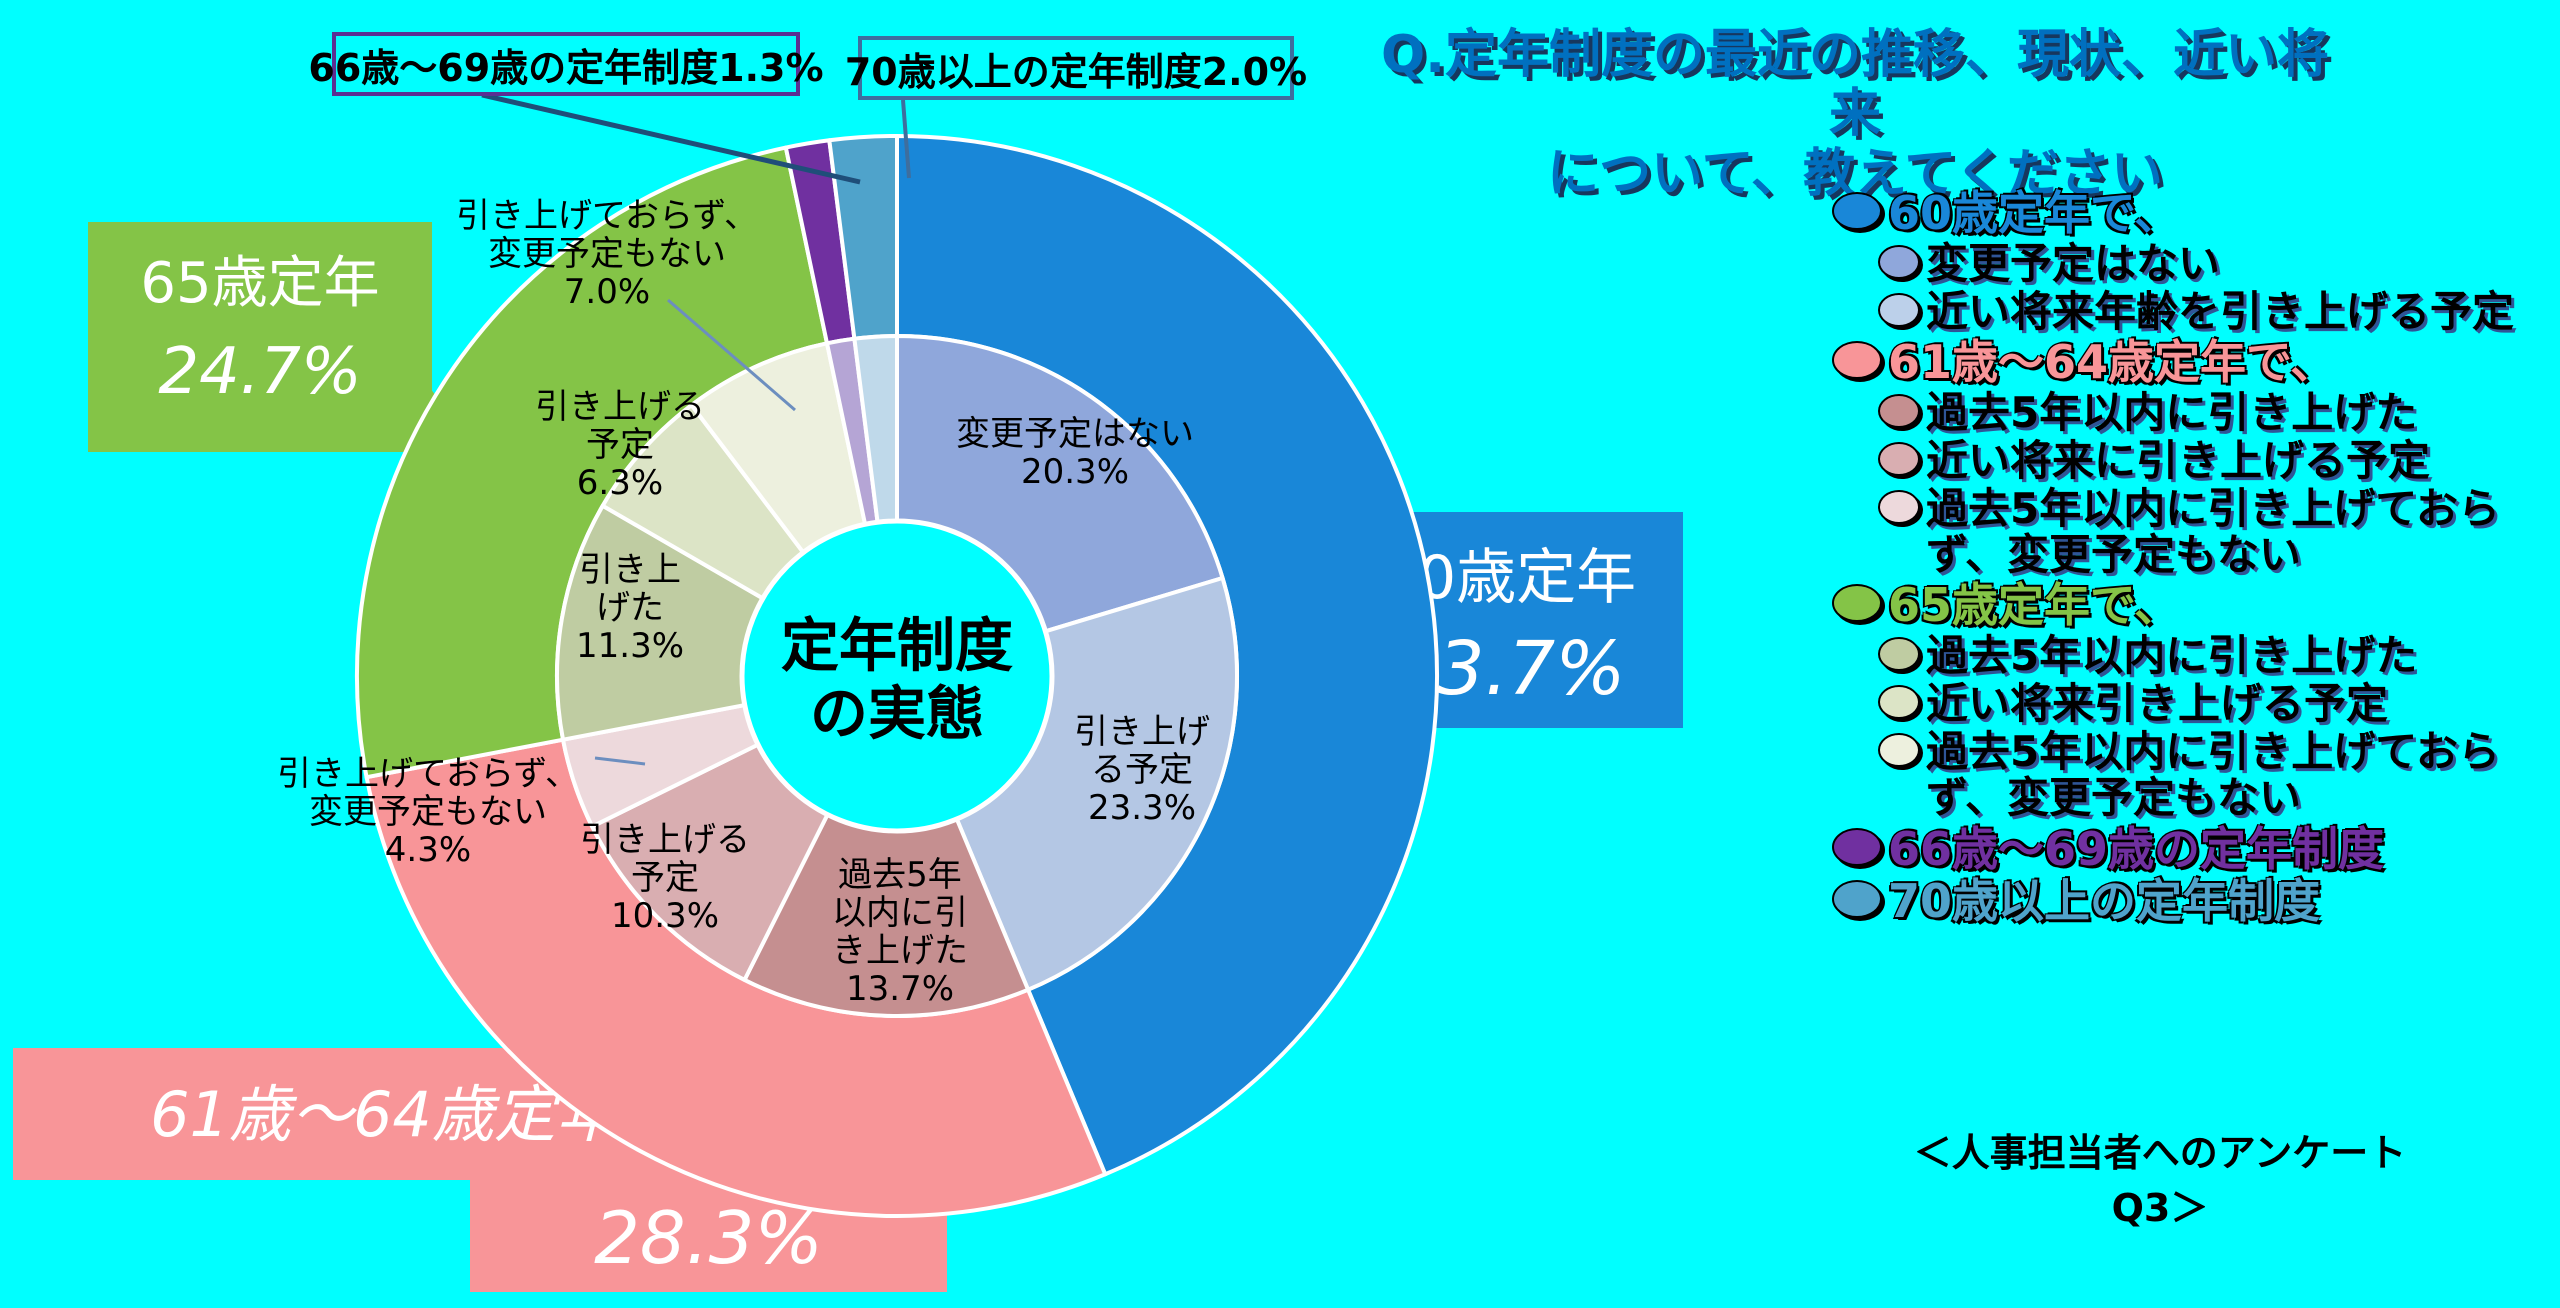 The width and height of the screenshot is (2560, 1308). What do you see at coordinates (2034, 605) in the screenshot?
I see `legend-item-label: 65歳定年で、` at bounding box center [2034, 605].